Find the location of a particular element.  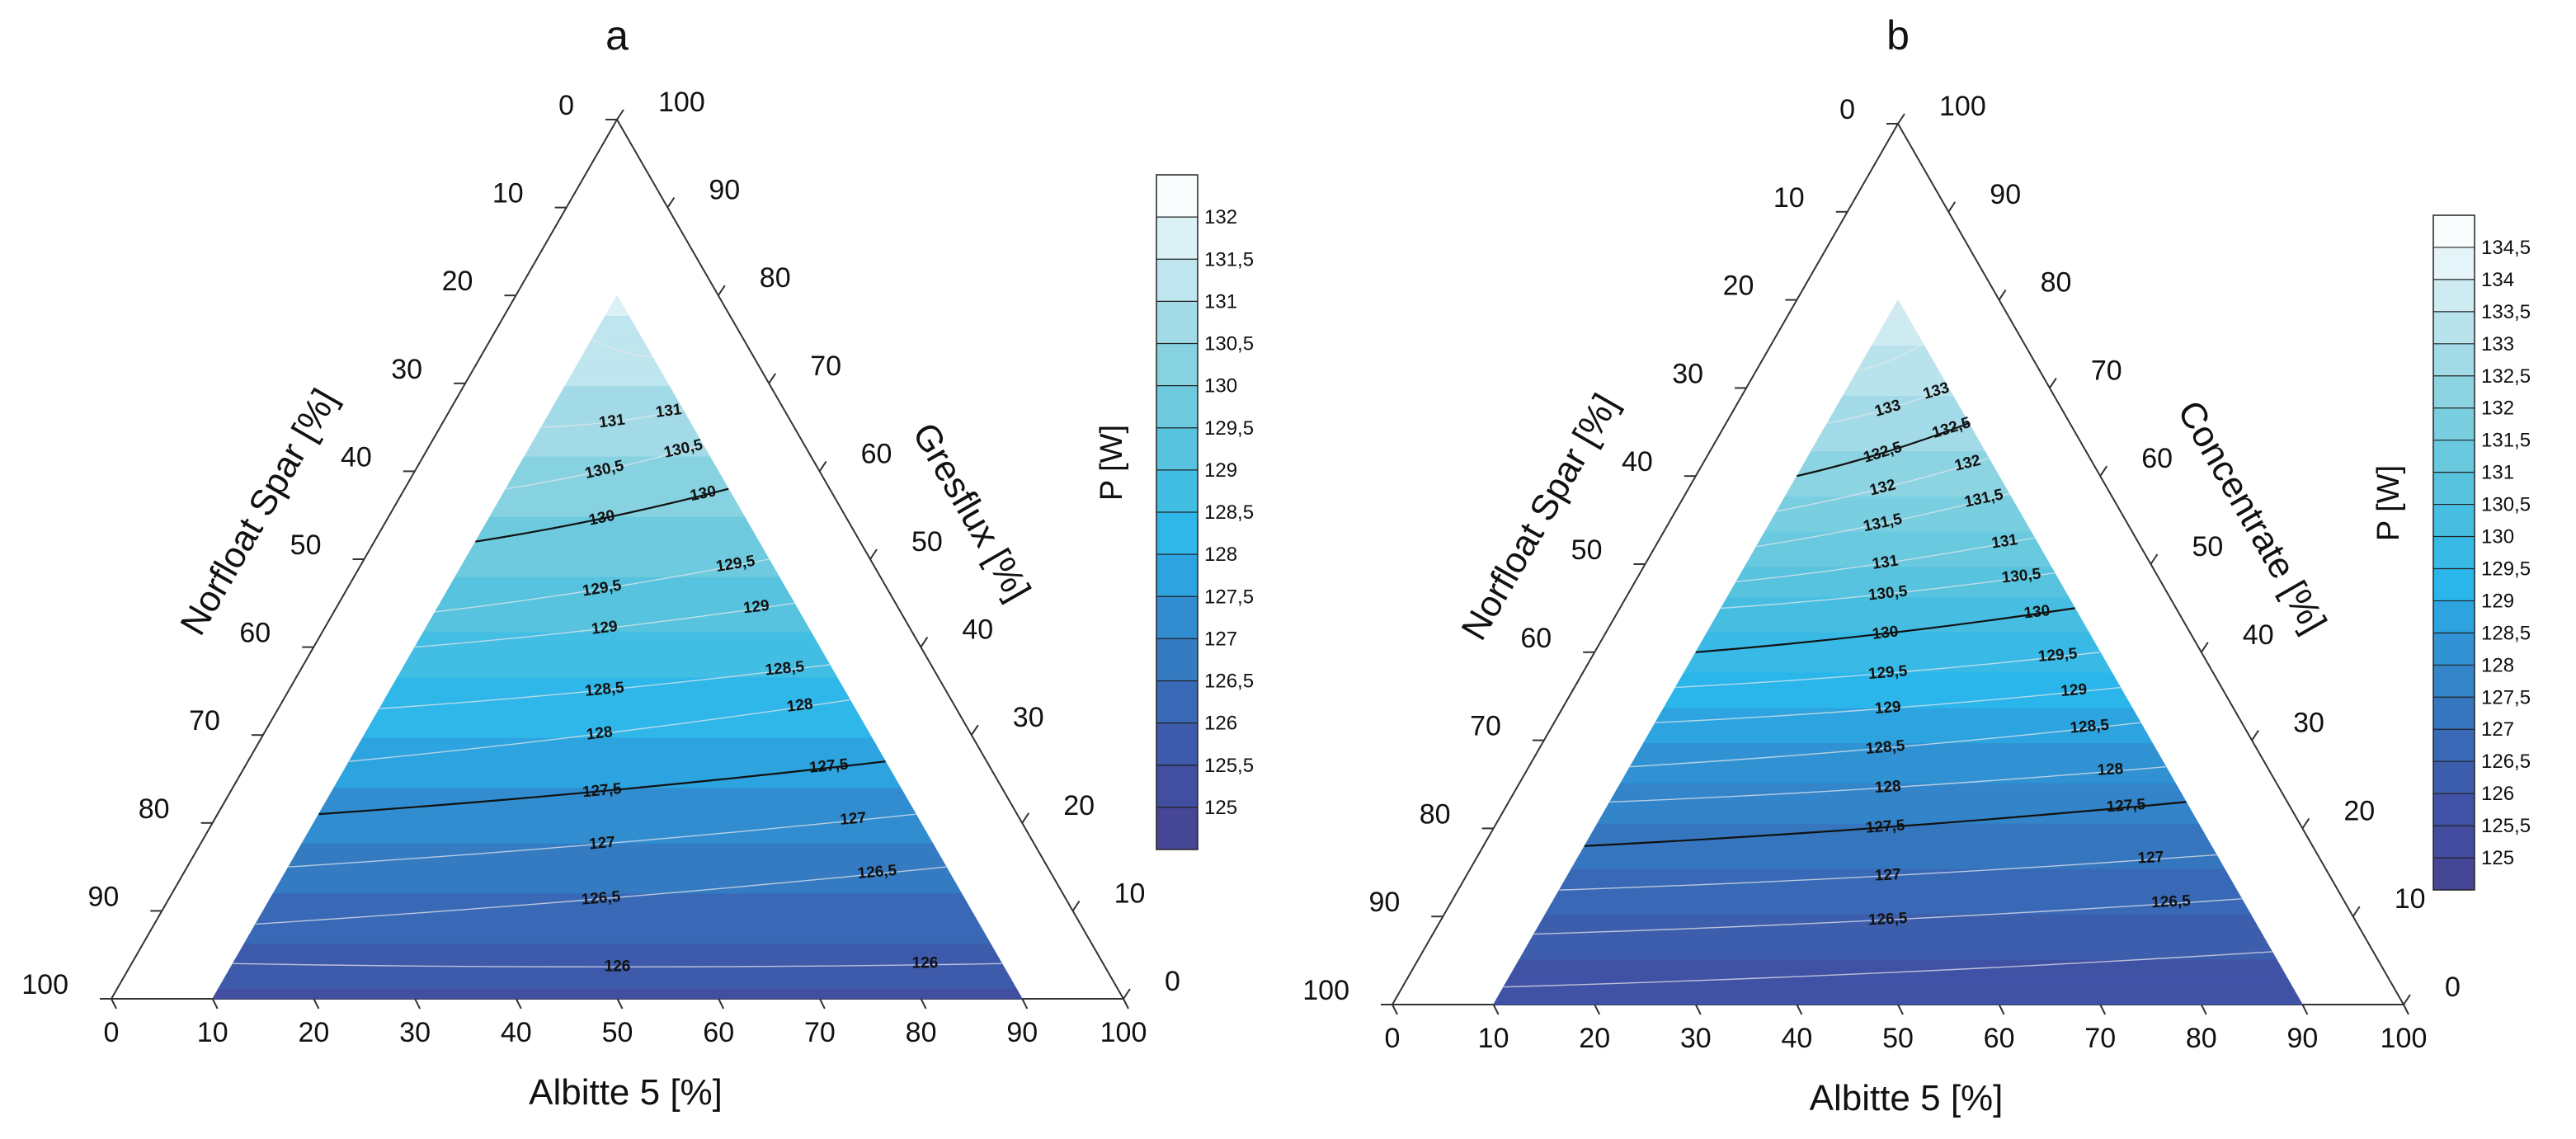

panel-title: a is located at coordinates (617, 35).